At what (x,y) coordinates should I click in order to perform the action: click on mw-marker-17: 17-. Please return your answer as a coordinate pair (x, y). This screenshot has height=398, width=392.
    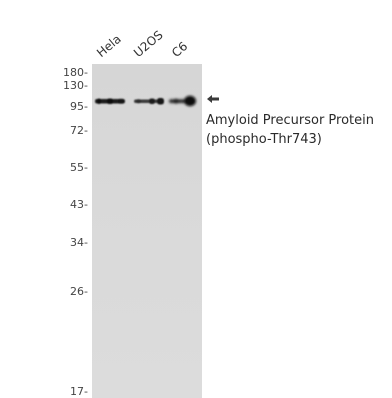
    Looking at the image, I should click on (79, 391).